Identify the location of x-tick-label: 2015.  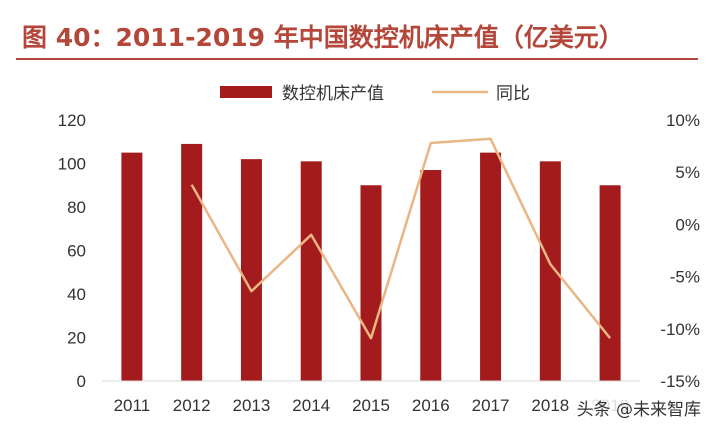
(371, 405).